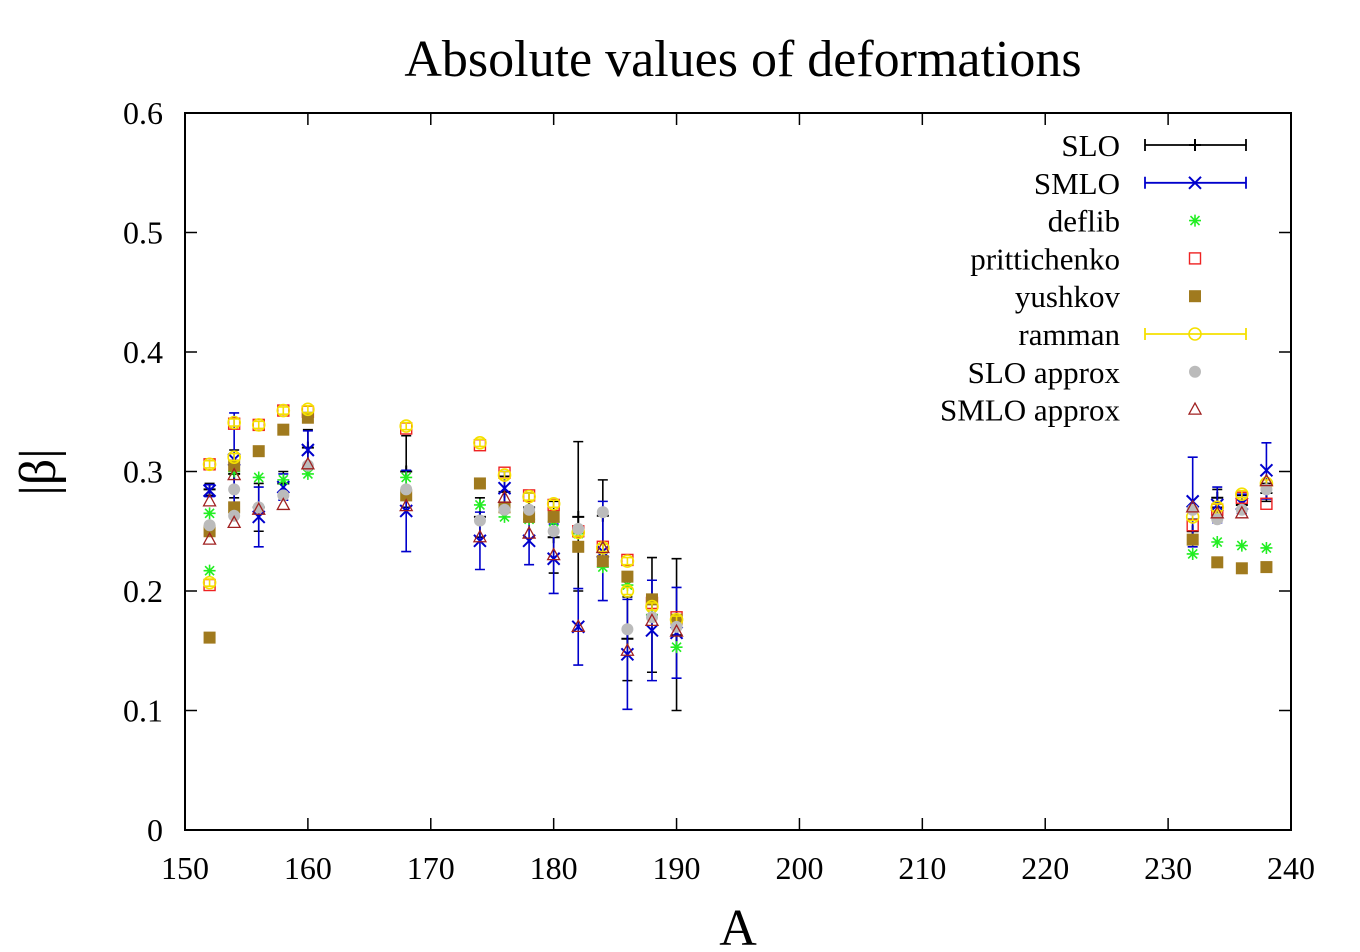 The width and height of the screenshot is (1360, 952). What do you see at coordinates (738, 547) in the screenshot?
I see `series-slo-approx` at bounding box center [738, 547].